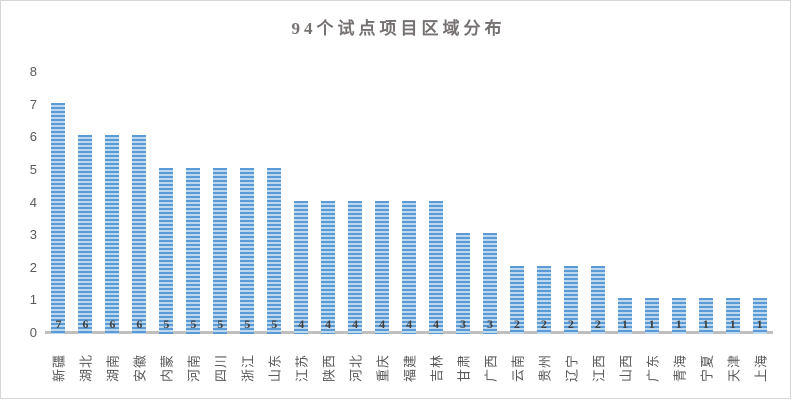 The height and width of the screenshot is (402, 797). Describe the element at coordinates (33, 104) in the screenshot. I see `y-tick-label: 7` at that location.